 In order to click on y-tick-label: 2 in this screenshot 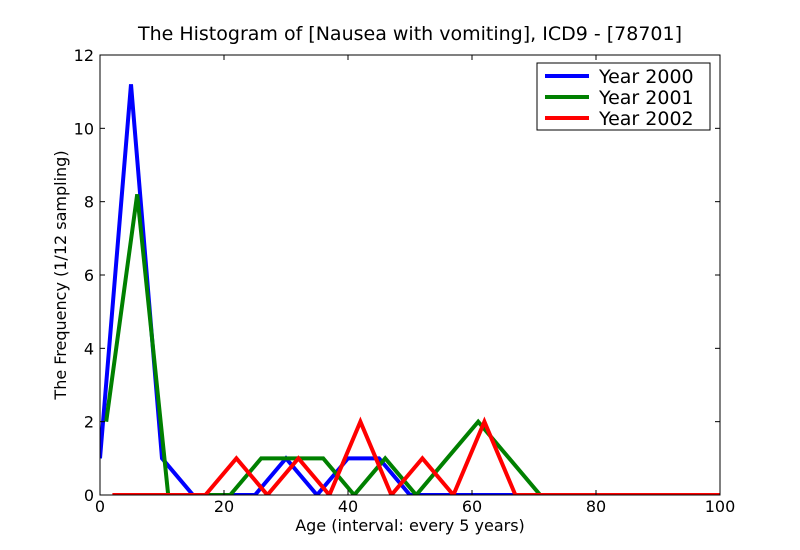, I will do `click(89, 422)`.